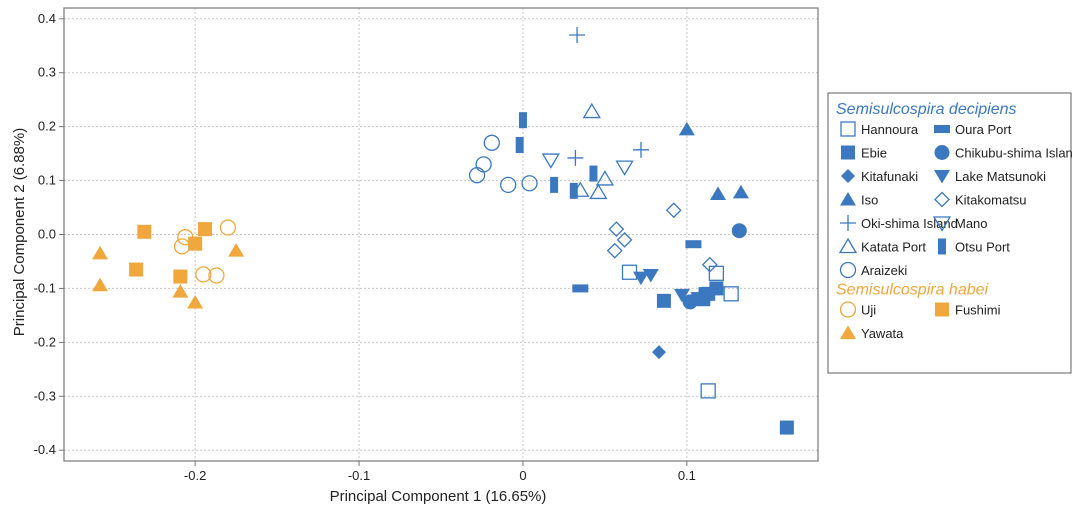  Describe the element at coordinates (587, 164) in the screenshot. I see `series-mano` at that location.